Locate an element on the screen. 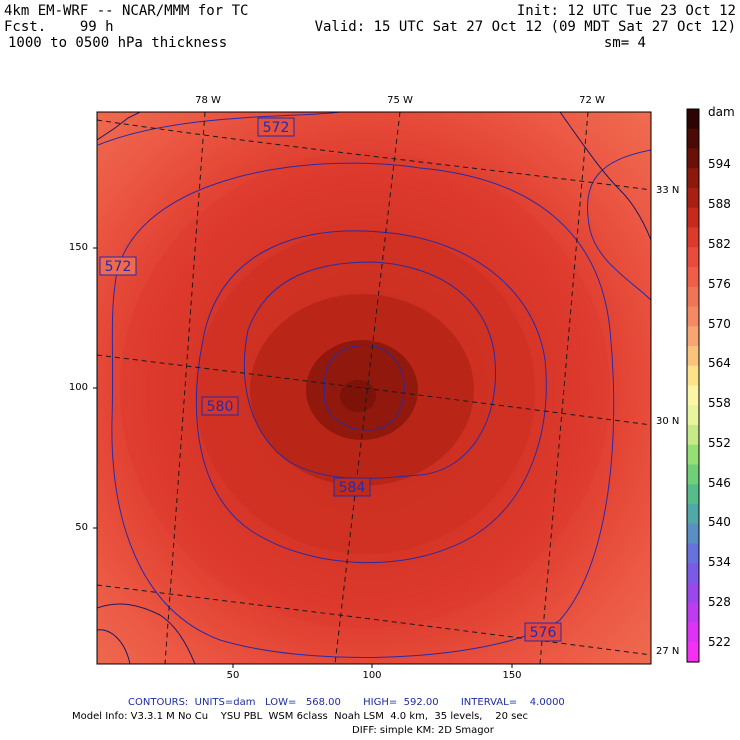  island-sw is located at coordinates (114, 646).